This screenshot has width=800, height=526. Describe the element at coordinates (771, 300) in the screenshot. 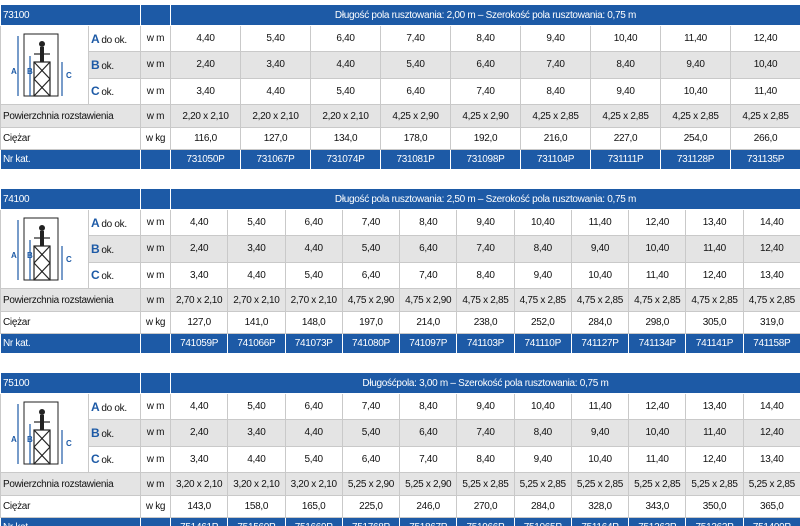

I see `value: 4,75 x 2,85` at that location.